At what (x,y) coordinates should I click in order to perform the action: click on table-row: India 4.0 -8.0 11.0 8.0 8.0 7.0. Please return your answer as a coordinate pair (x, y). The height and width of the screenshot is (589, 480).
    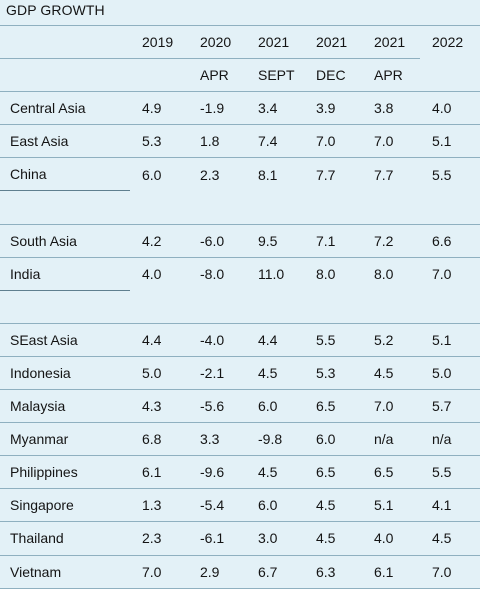
    Looking at the image, I should click on (240, 273).